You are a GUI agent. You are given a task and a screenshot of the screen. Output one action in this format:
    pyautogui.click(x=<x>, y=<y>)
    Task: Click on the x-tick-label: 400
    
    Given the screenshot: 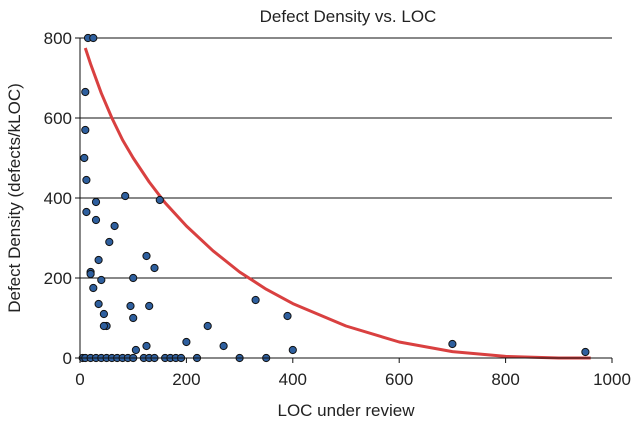 What is the action you would take?
    pyautogui.click(x=293, y=379)
    